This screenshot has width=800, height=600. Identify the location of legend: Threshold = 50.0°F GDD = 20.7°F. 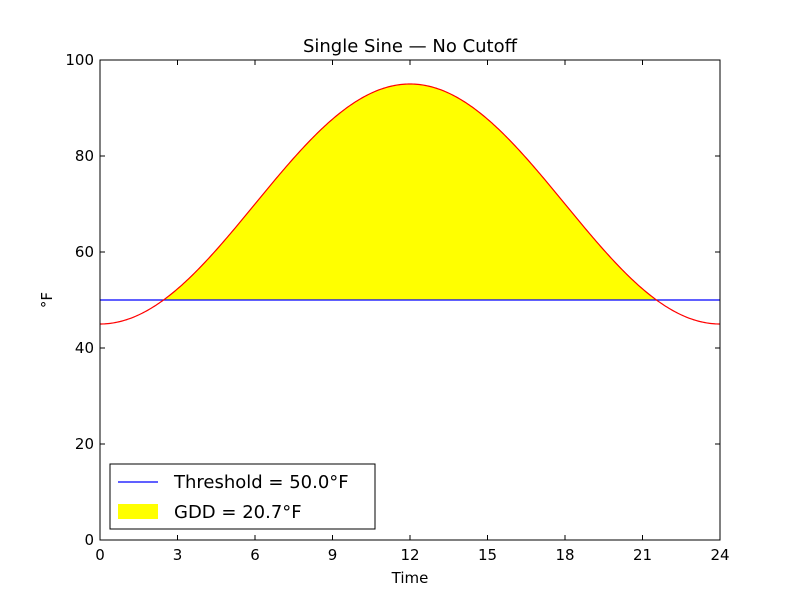
(242, 496).